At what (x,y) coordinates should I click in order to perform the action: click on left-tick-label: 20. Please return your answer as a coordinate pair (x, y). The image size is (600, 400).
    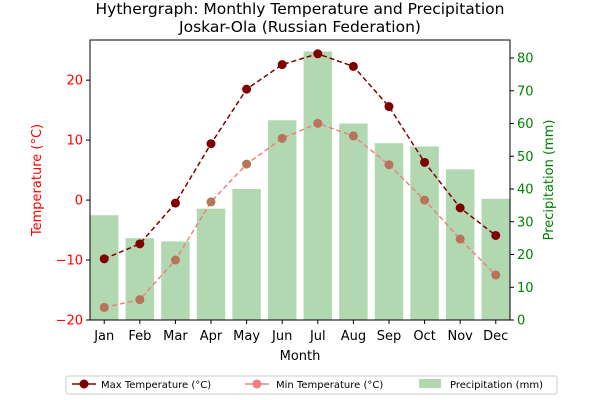
    Looking at the image, I should click on (74, 81).